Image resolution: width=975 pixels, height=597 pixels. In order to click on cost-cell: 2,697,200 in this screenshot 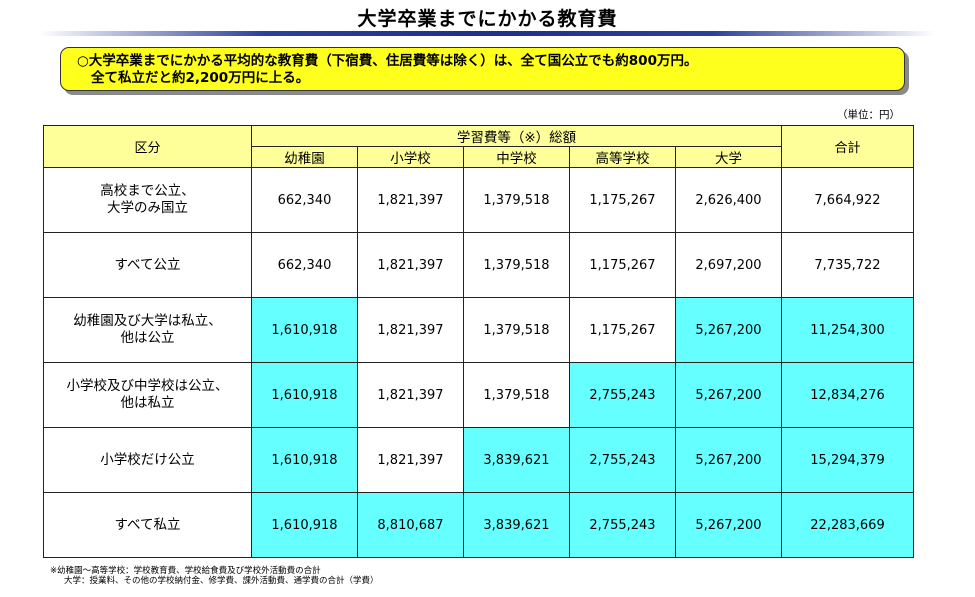, I will do `click(728, 265)`.